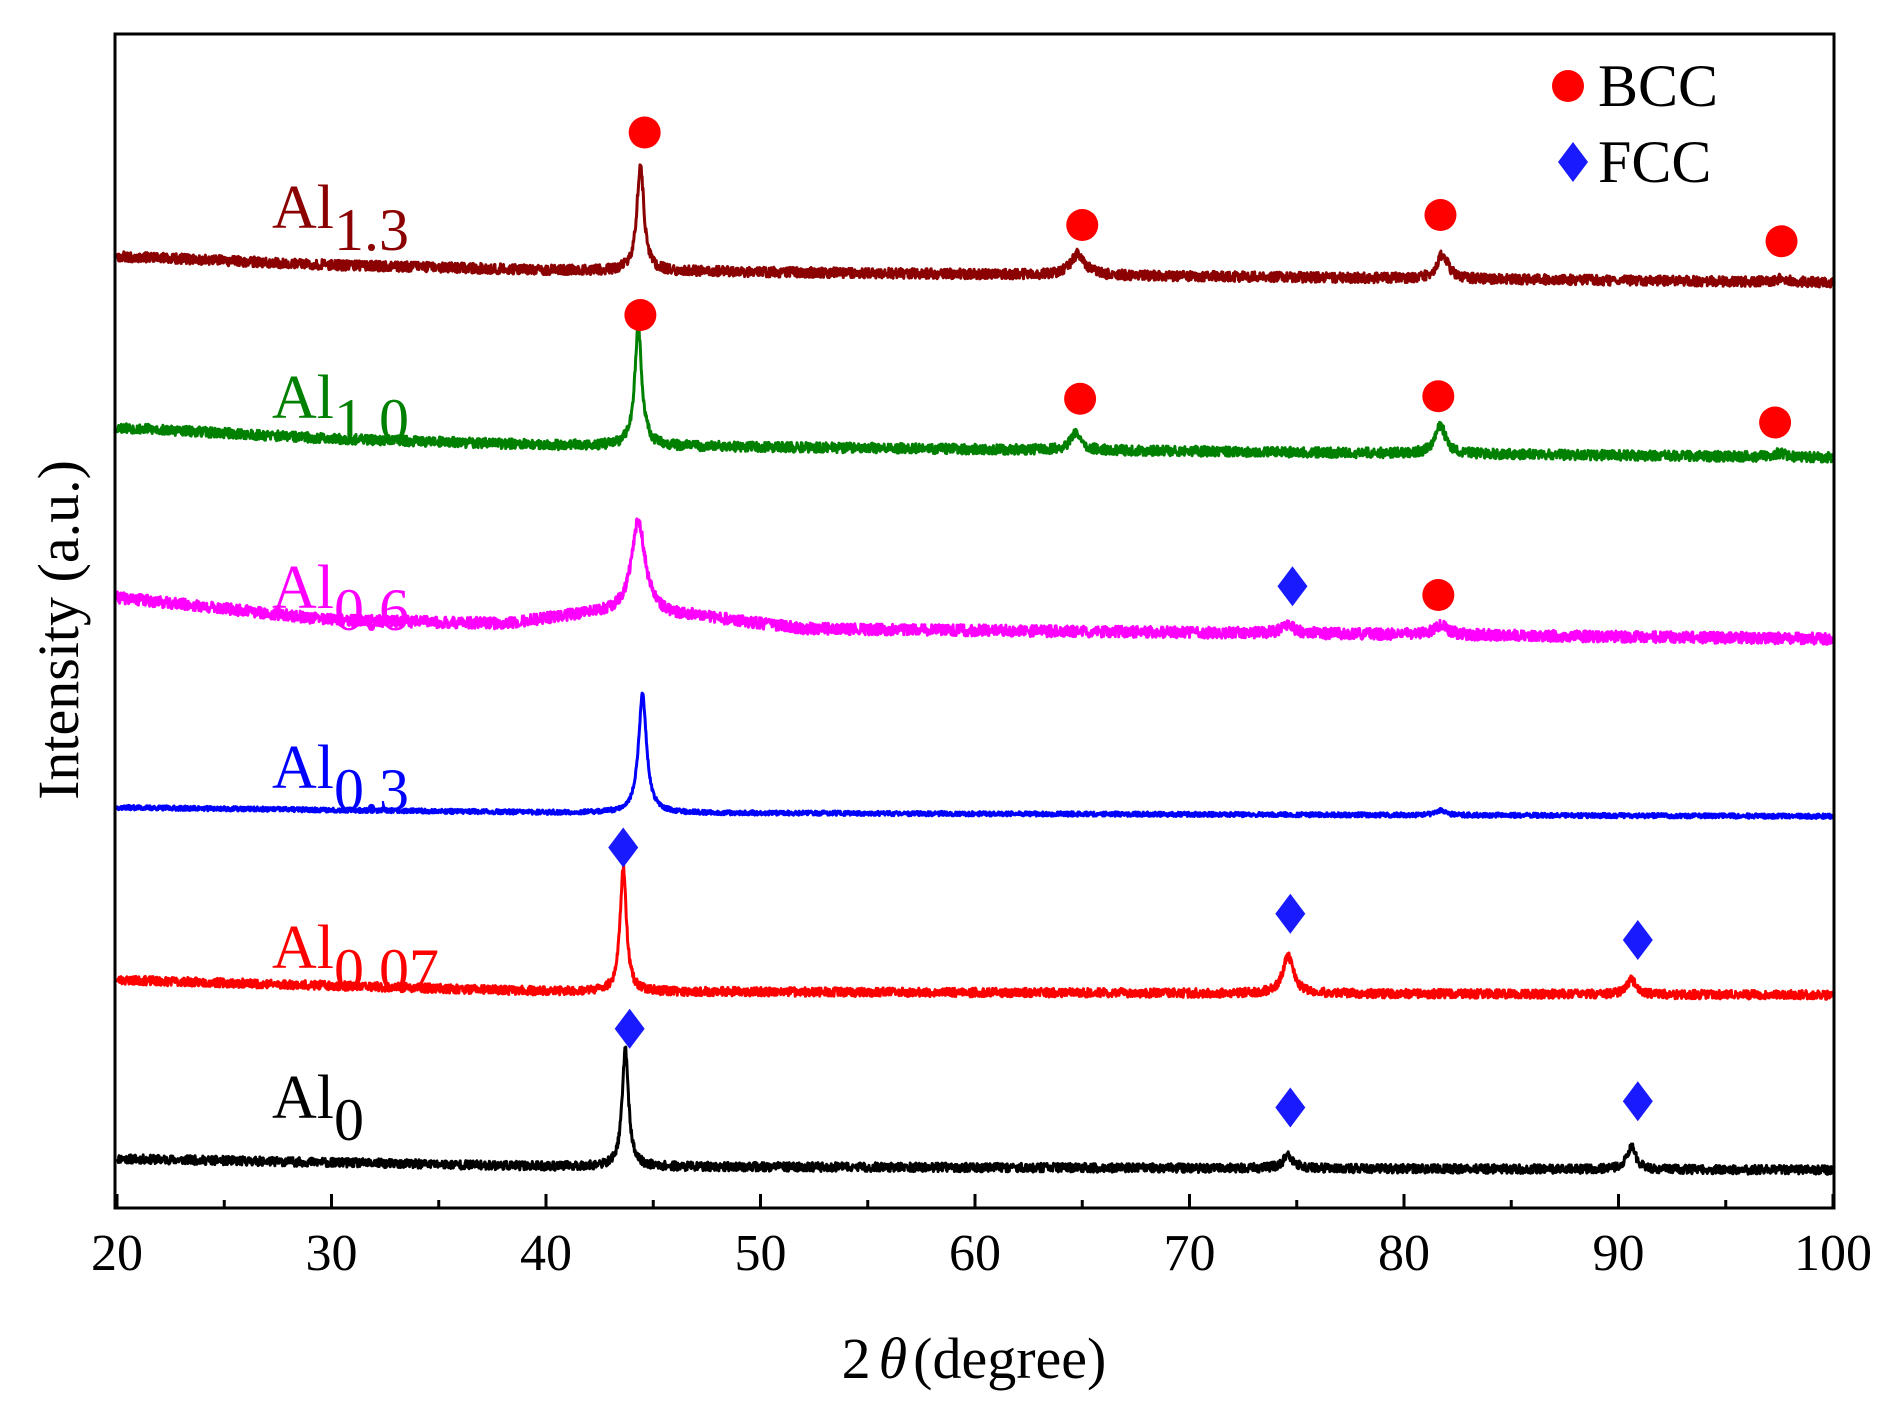 The height and width of the screenshot is (1404, 1902). I want to click on series-label-Al0: Al0, so click(318, 1108).